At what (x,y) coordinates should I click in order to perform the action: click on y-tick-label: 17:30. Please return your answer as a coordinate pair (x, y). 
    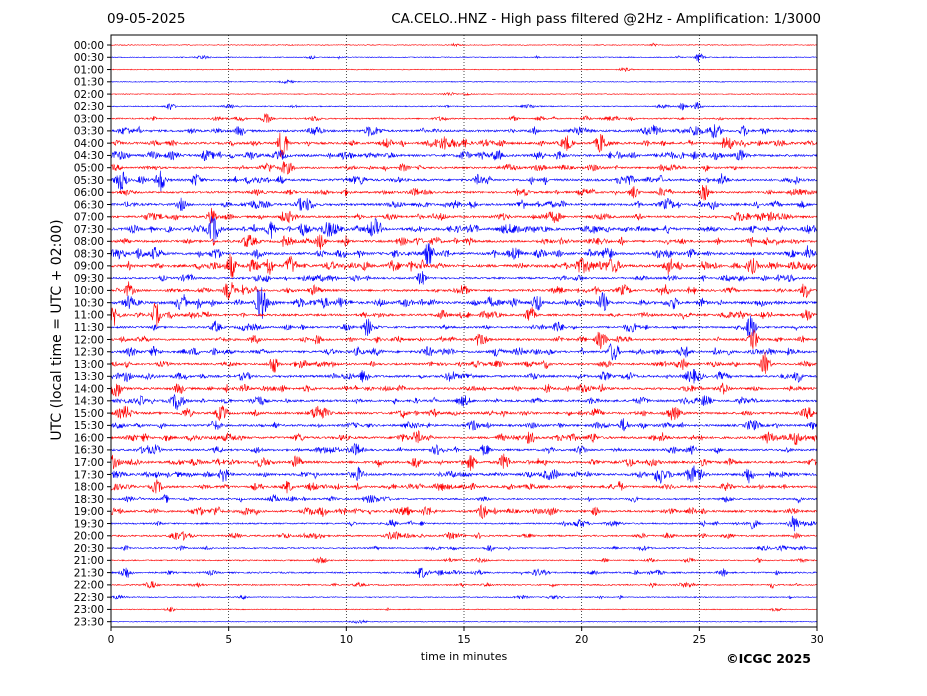
    Looking at the image, I should click on (89, 475).